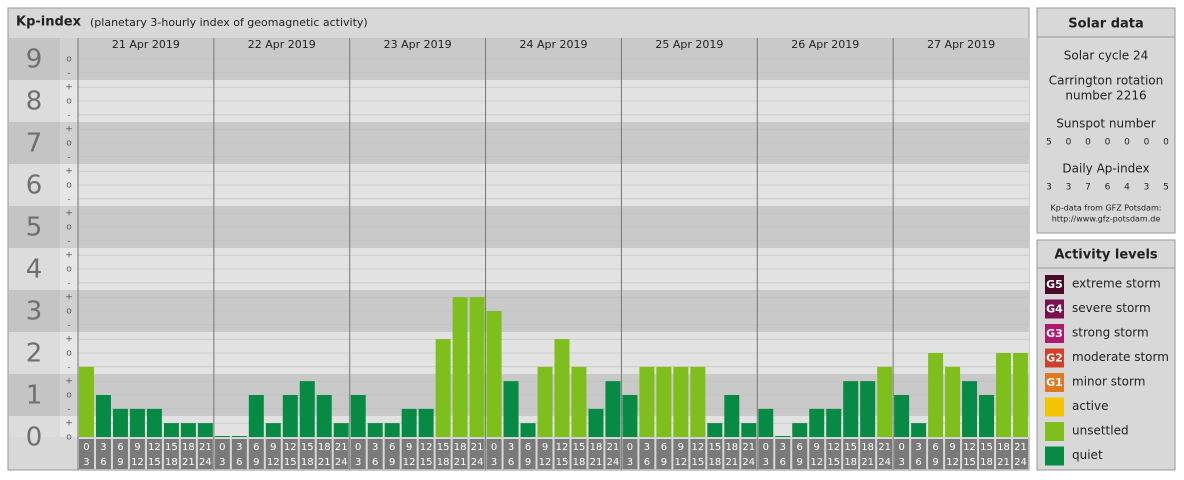 The width and height of the screenshot is (1184, 480). What do you see at coordinates (418, 44) in the screenshot?
I see `day-label: 23 Apr 2019` at bounding box center [418, 44].